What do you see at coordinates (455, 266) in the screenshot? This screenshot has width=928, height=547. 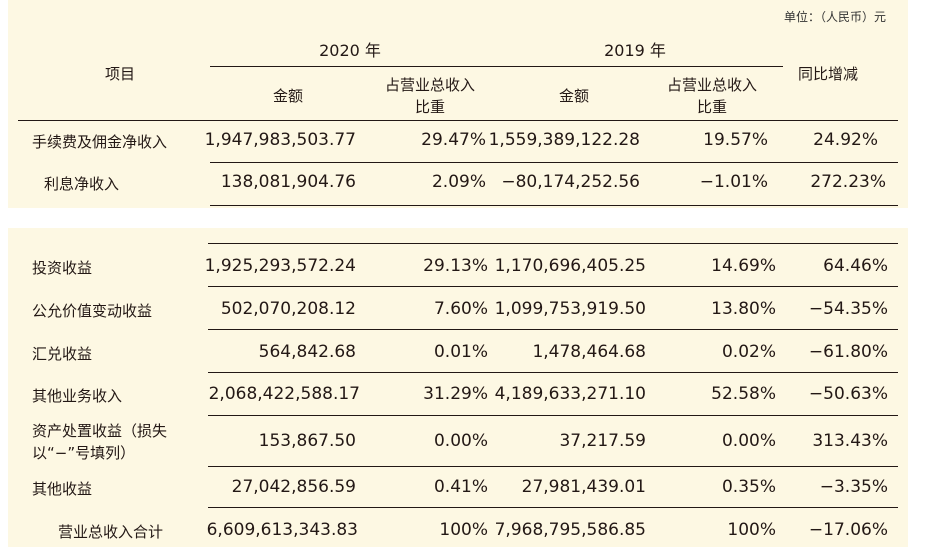 I see `cell-ratio-2020: 29.13%` at bounding box center [455, 266].